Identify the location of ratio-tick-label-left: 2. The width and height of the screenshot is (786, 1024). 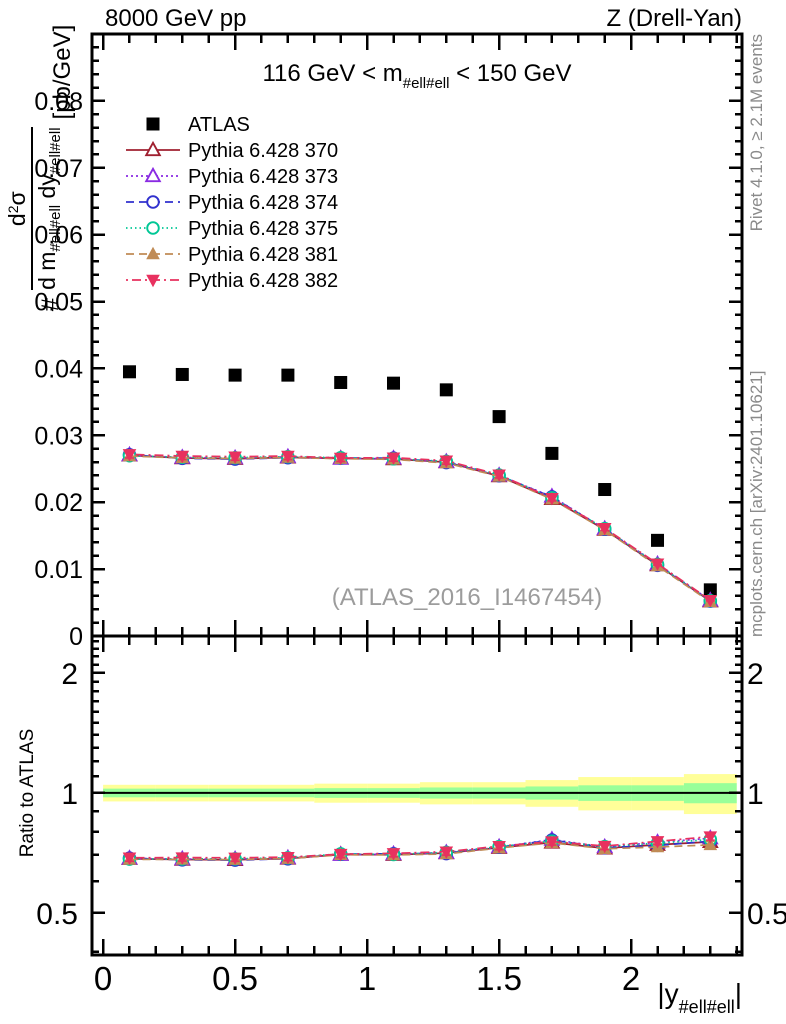
(69, 674).